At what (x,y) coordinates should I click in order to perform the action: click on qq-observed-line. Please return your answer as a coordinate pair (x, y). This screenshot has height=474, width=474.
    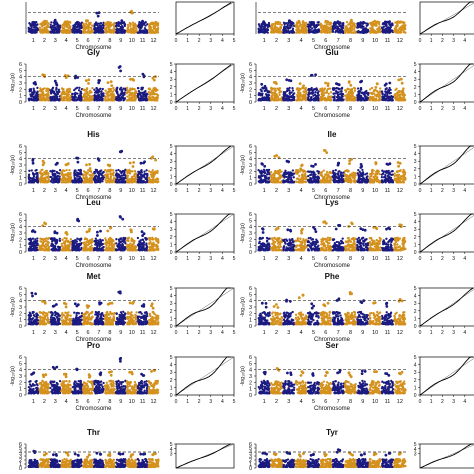
    Looking at the image, I should click on (446, 18).